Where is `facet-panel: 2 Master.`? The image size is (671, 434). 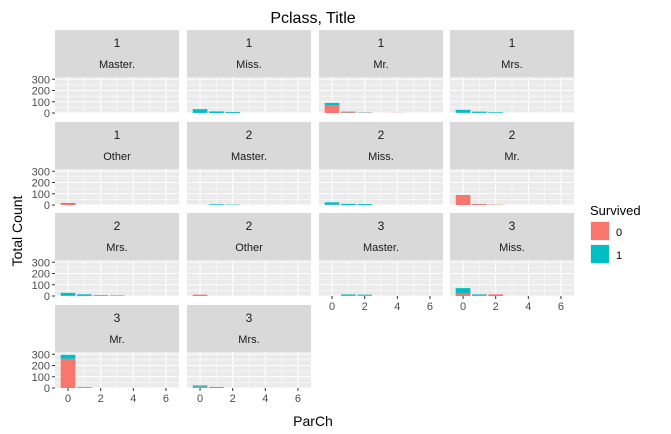
facet-panel: 2 Master. is located at coordinates (249, 164).